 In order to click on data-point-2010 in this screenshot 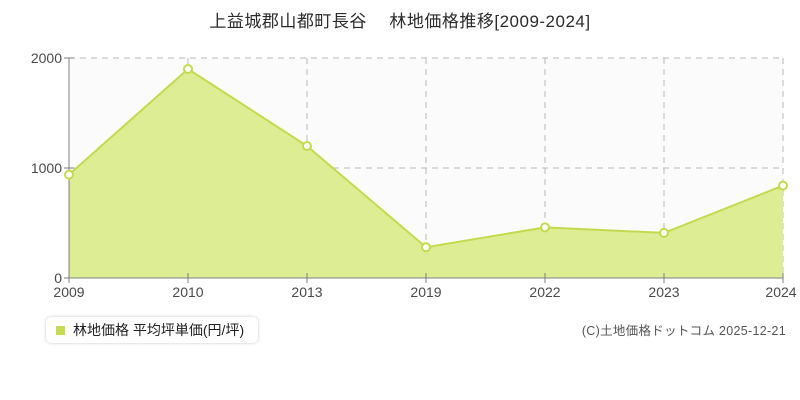, I will do `click(188, 69)`.